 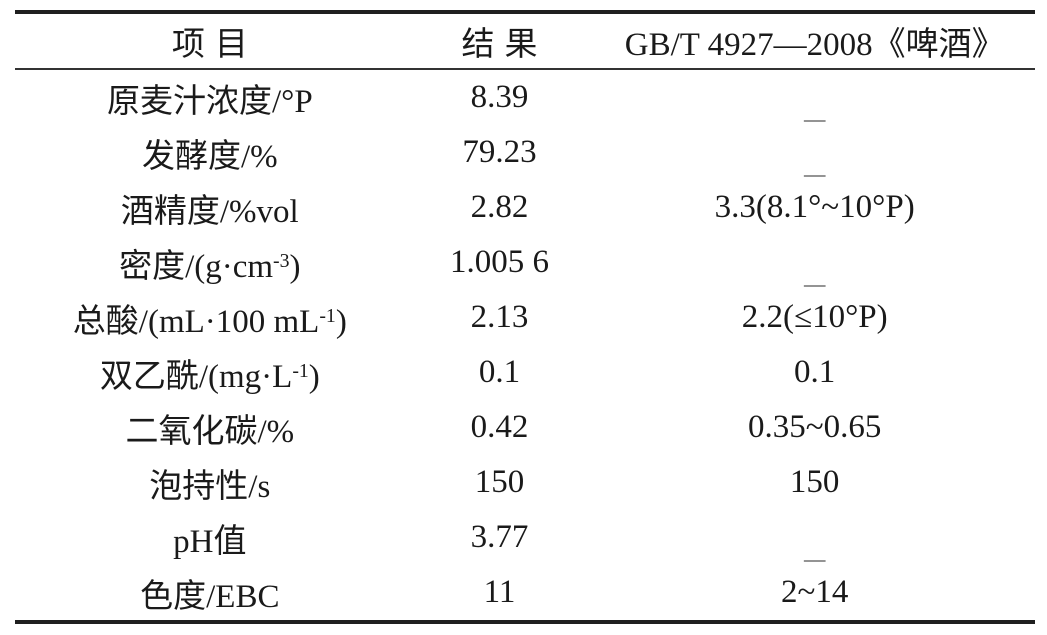 I want to click on header-row: 项目 结果 GB/T 4927—2008《啤酒》, so click(x=525, y=41).